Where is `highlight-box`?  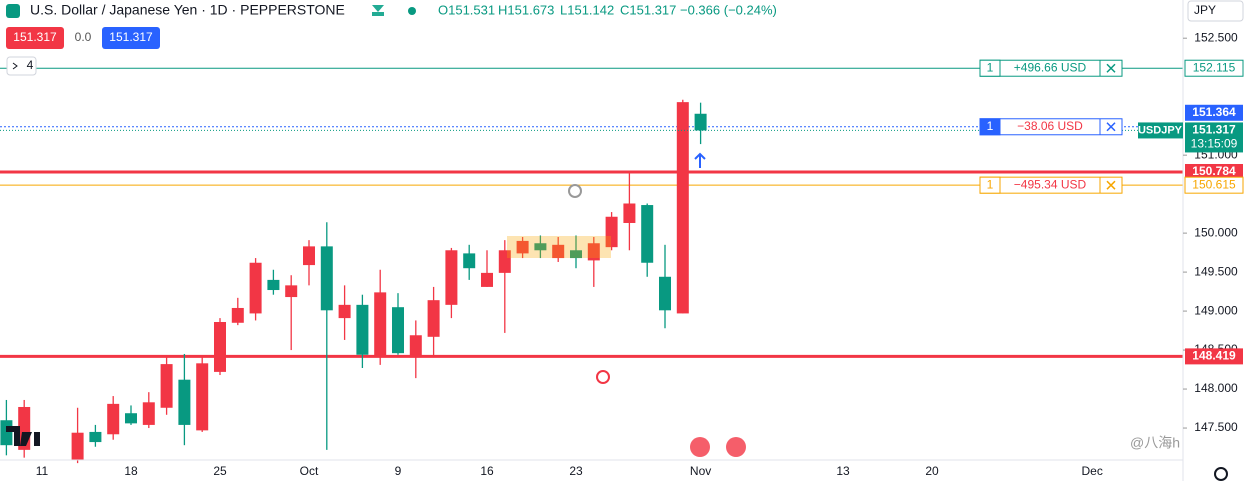 highlight-box is located at coordinates (559, 247).